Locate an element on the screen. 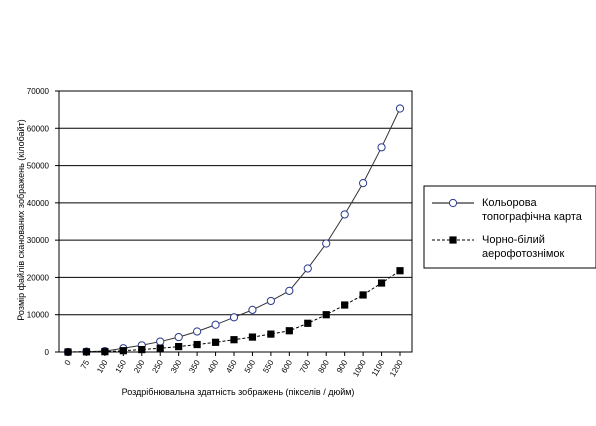 The image size is (596, 426). x-tick-label: 0 is located at coordinates (68, 362).